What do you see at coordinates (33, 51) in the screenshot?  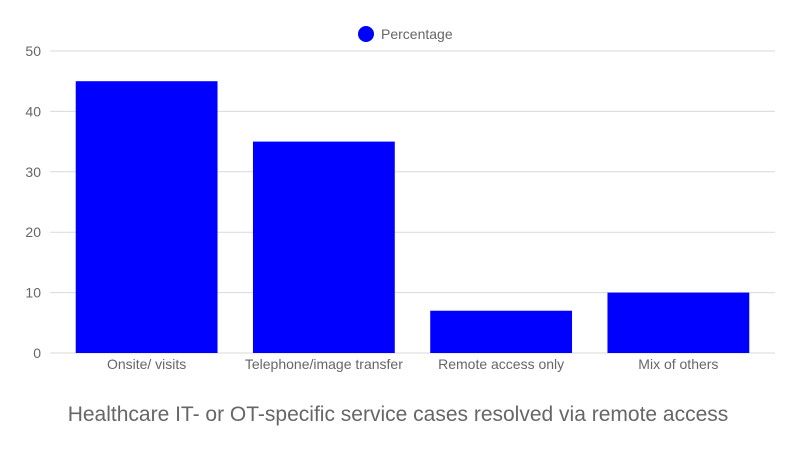 I see `y-tick-label: 50` at bounding box center [33, 51].